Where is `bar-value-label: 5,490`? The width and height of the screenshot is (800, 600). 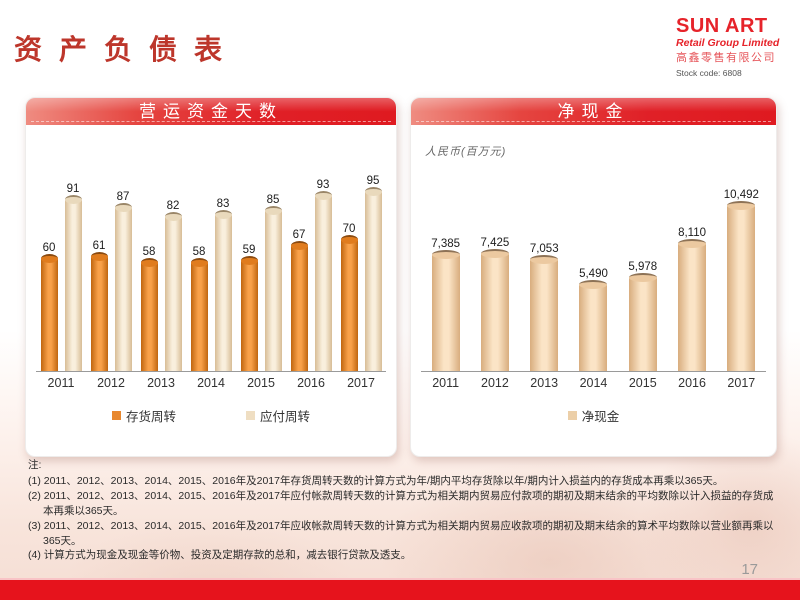 bar-value-label: 5,490 is located at coordinates (593, 274).